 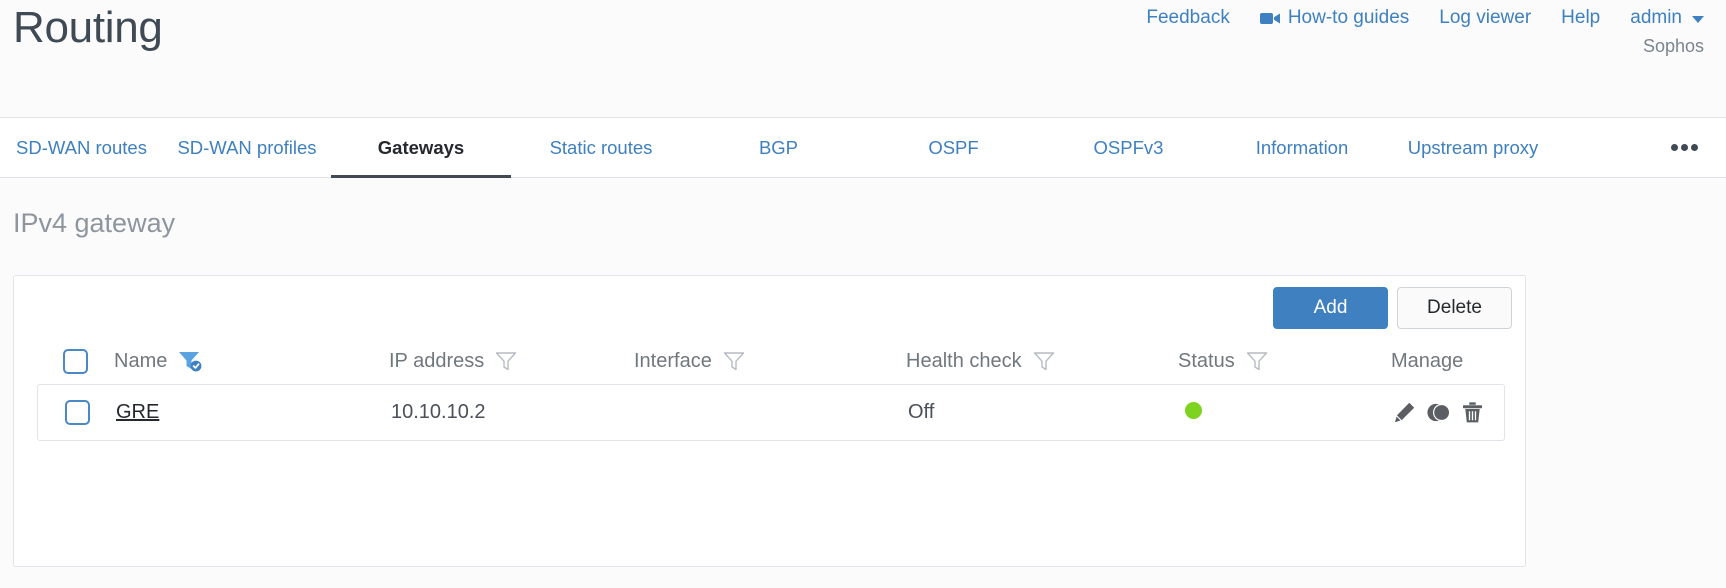 I want to click on tab-information: Information, so click(x=1302, y=147).